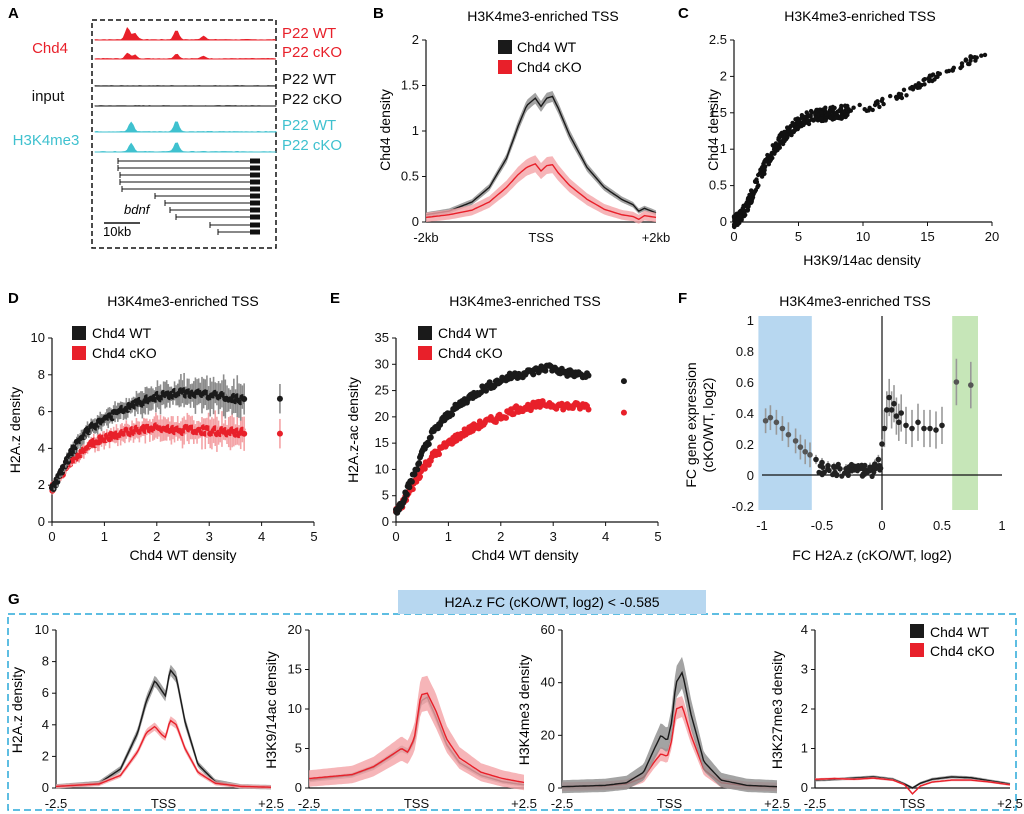 This screenshot has height=814, width=1024. What do you see at coordinates (691, 424) in the screenshot?
I see `chart-f-ylabel-line1: FC gene expression` at bounding box center [691, 424].